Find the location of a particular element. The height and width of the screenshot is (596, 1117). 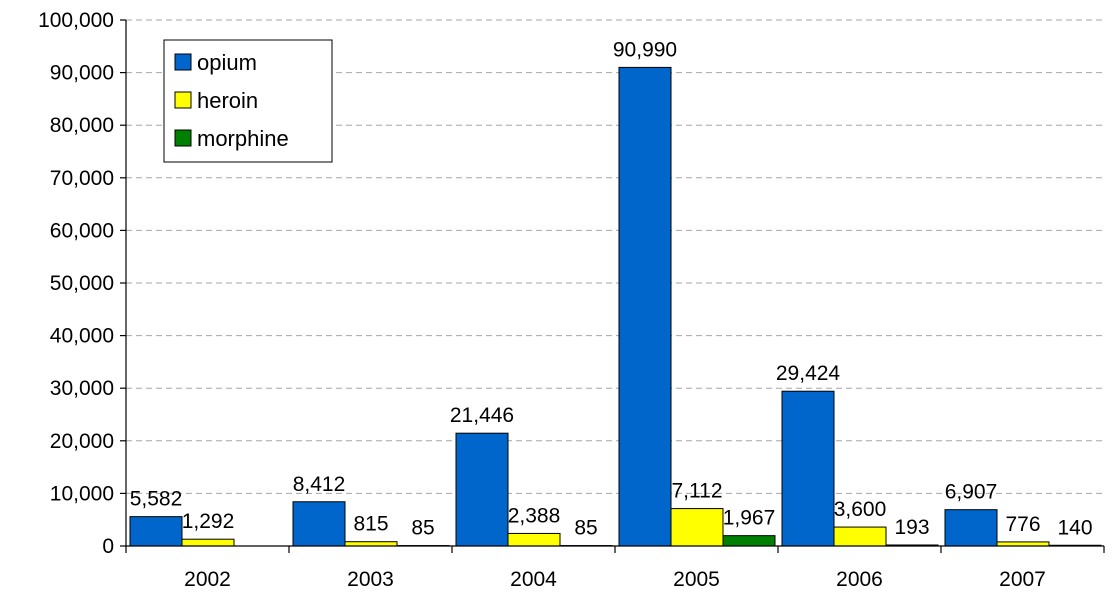

data-label-heroin-2007: 776 is located at coordinates (1022, 524).